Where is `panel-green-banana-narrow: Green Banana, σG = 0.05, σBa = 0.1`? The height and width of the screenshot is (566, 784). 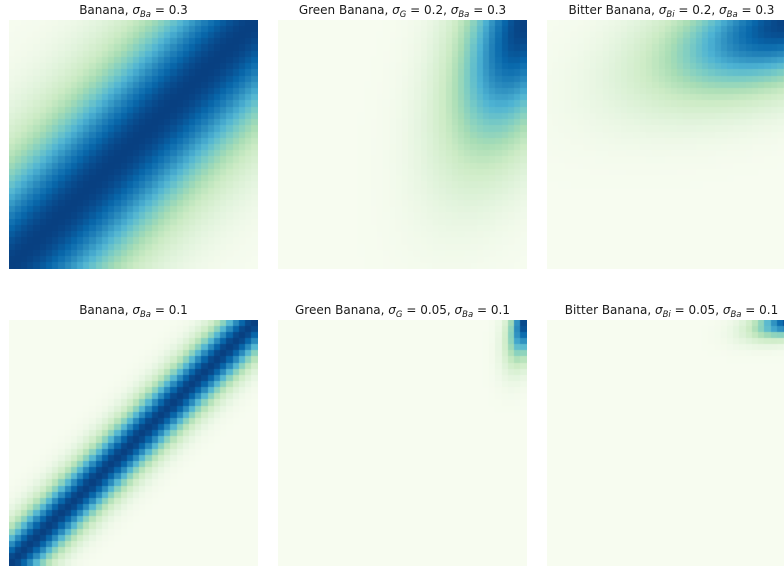 panel-green-banana-narrow: Green Banana, σG = 0.05, σBa = 0.1 is located at coordinates (402, 433).